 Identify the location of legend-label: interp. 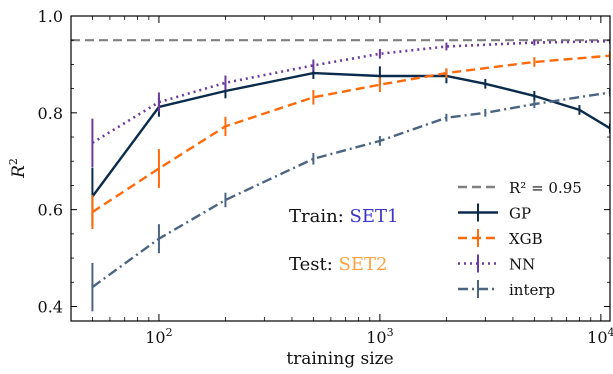
(532, 290).